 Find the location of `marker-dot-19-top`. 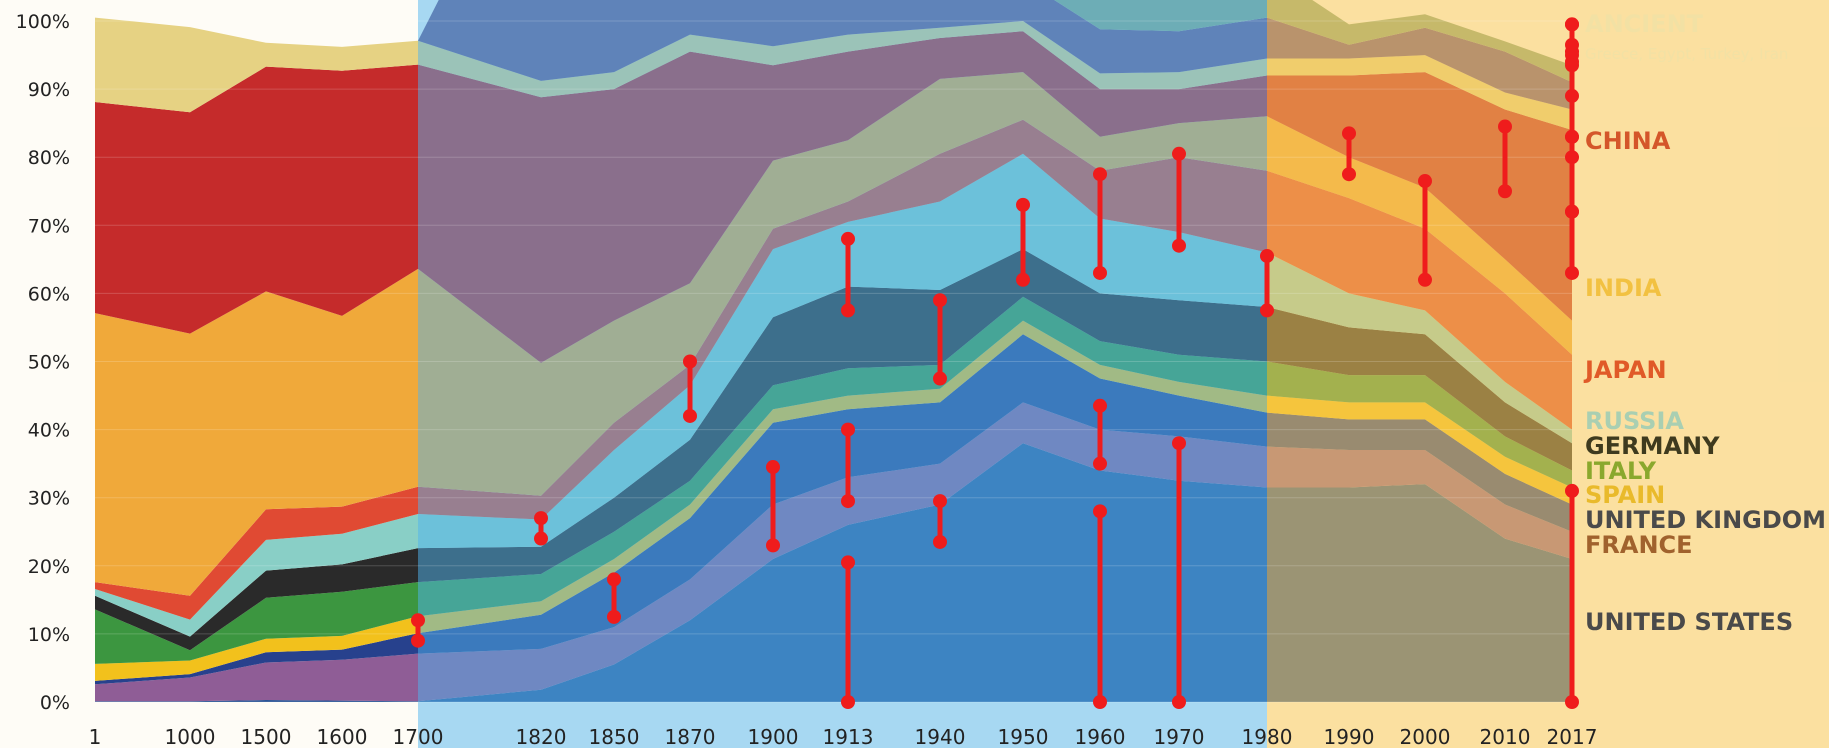

marker-dot-19-top is located at coordinates (1505, 126).